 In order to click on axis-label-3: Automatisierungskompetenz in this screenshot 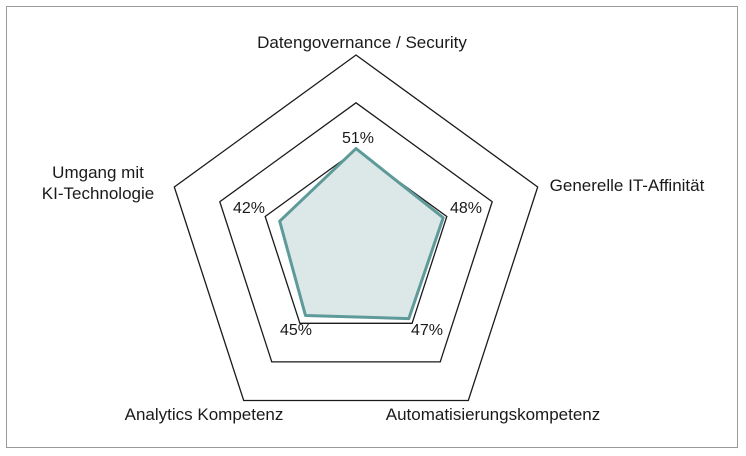, I will do `click(493, 414)`.